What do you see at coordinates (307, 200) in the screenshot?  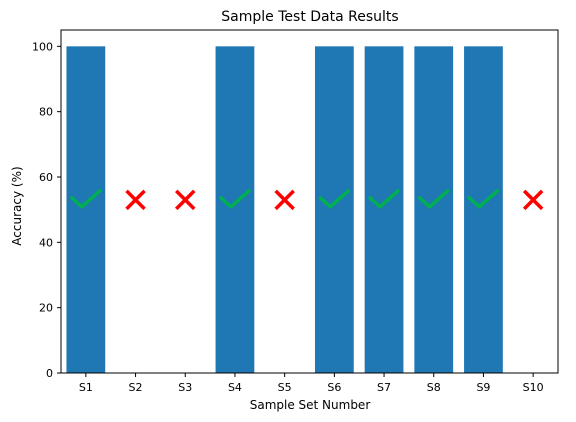 I see `markers` at bounding box center [307, 200].